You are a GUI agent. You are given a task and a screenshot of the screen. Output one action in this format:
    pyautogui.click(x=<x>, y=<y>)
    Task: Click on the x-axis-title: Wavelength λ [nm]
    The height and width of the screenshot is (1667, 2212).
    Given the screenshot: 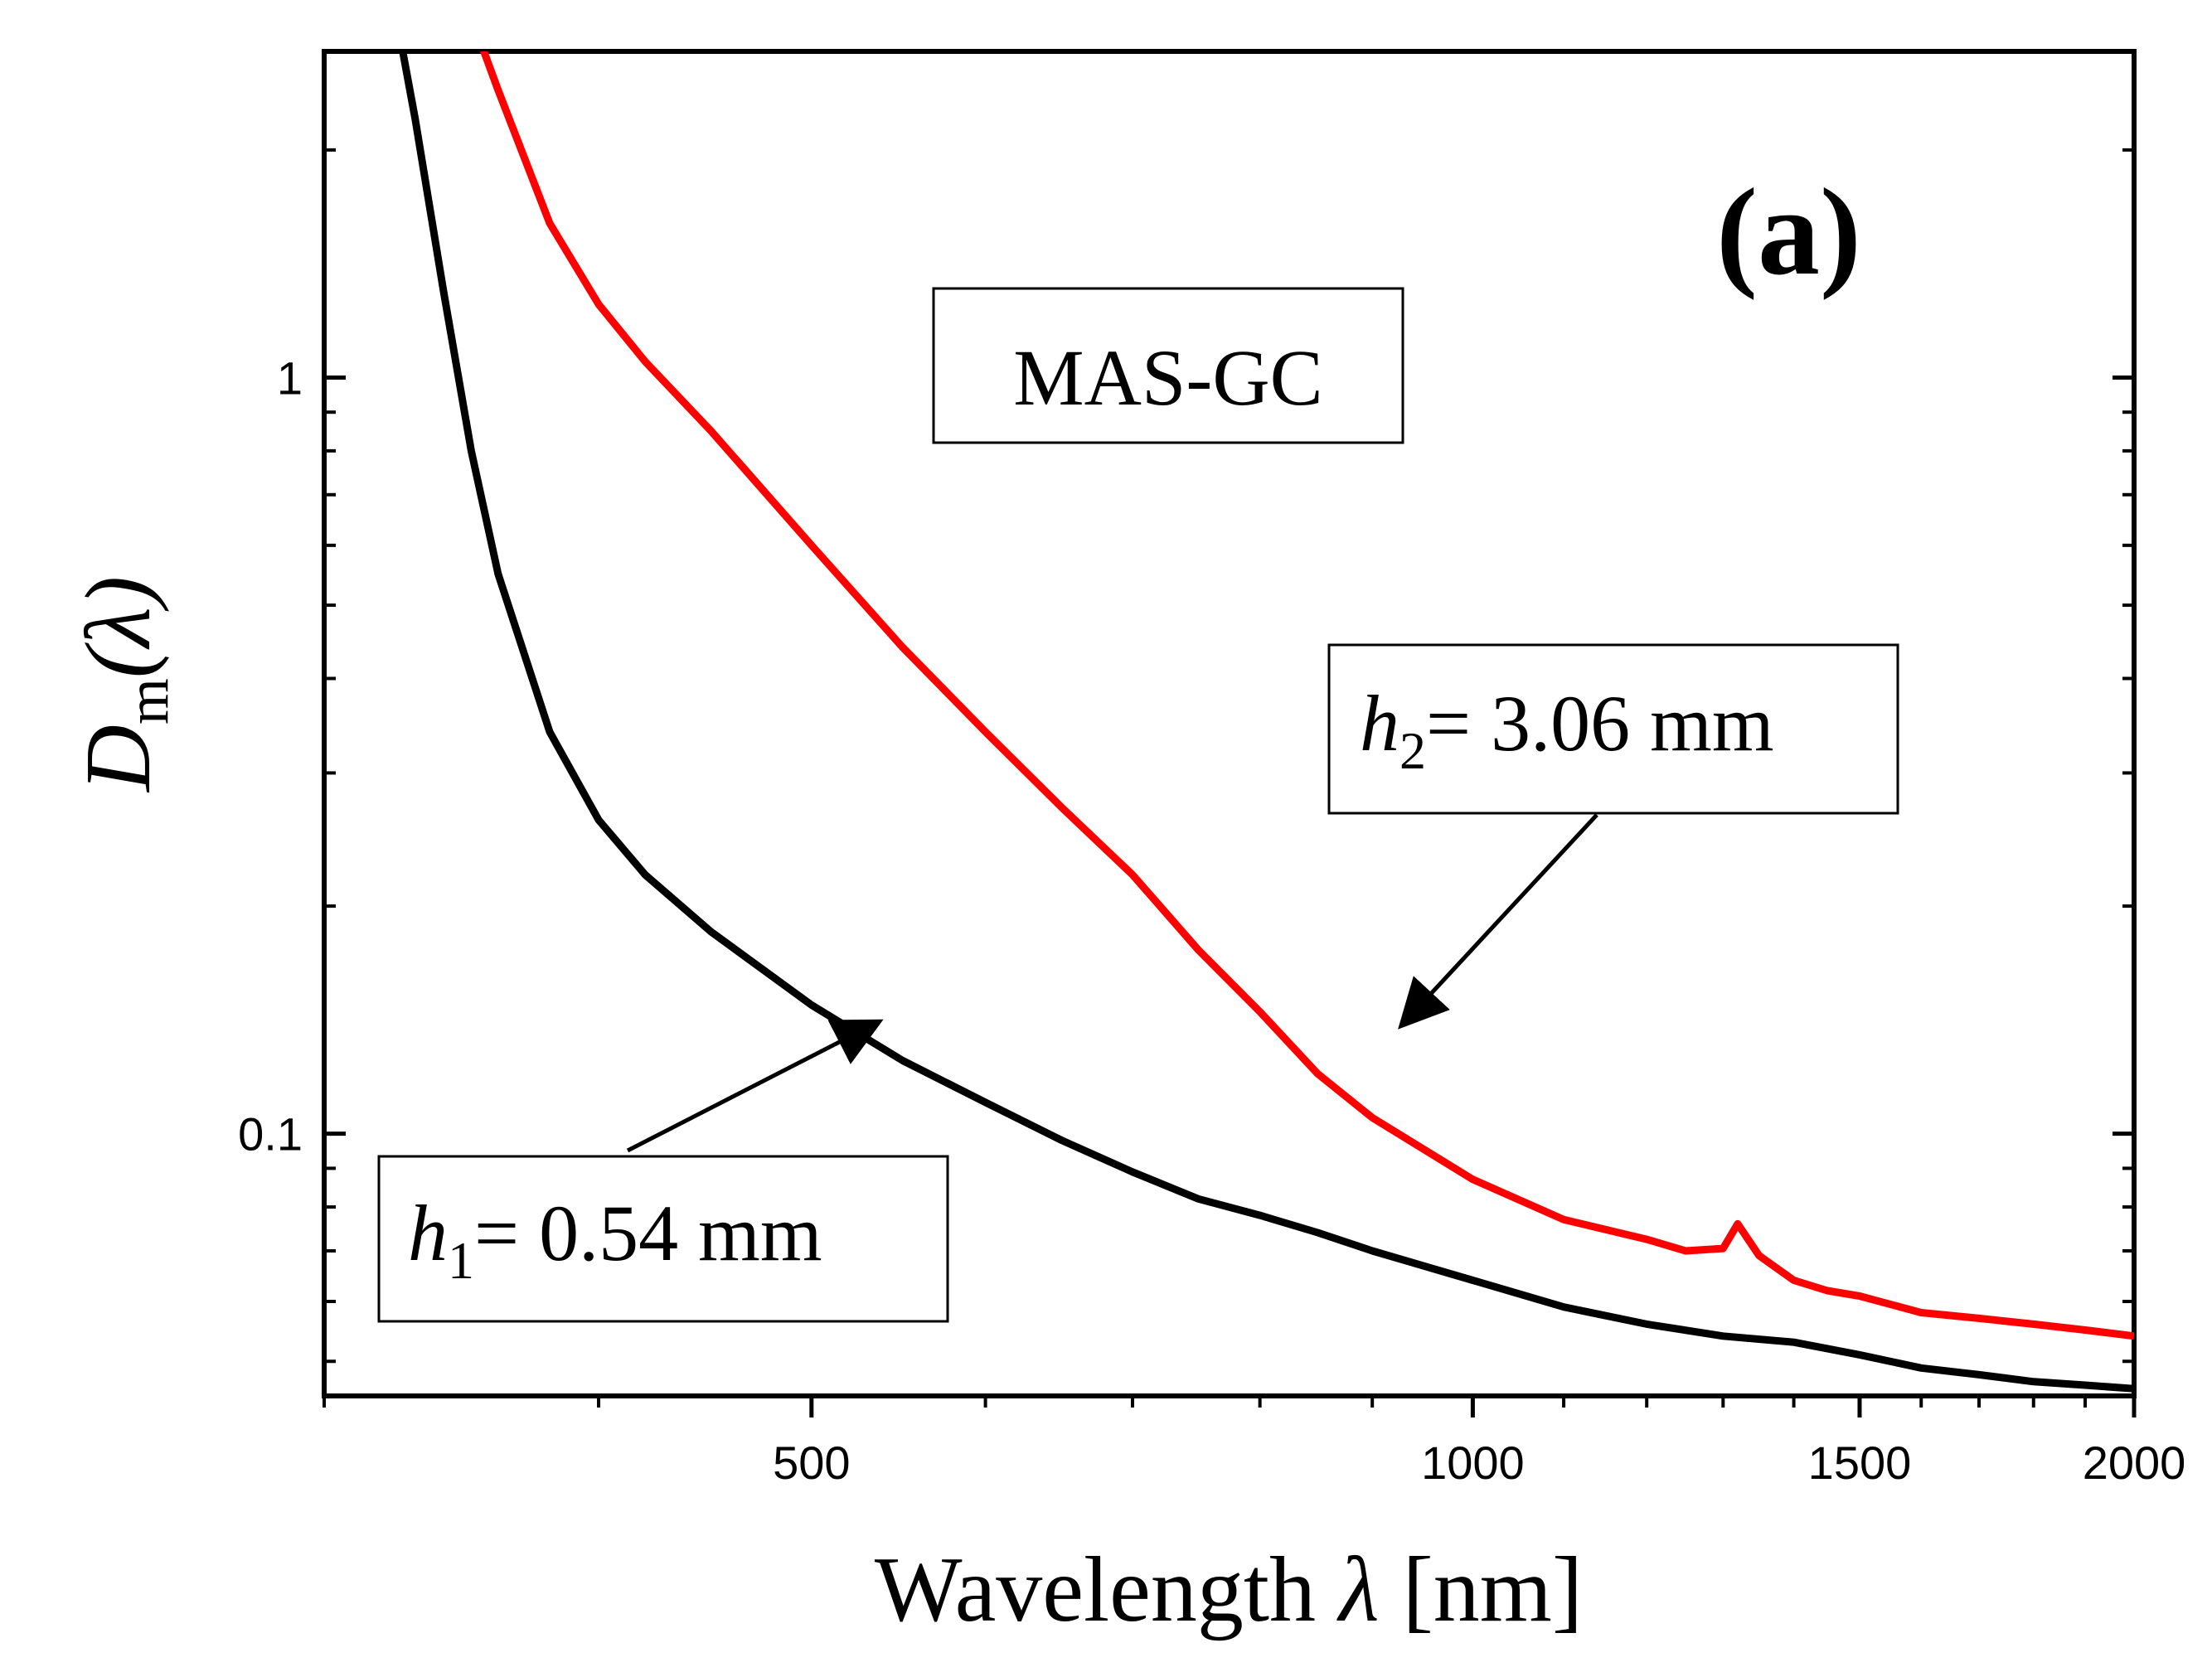 What is the action you would take?
    pyautogui.click(x=1229, y=1590)
    